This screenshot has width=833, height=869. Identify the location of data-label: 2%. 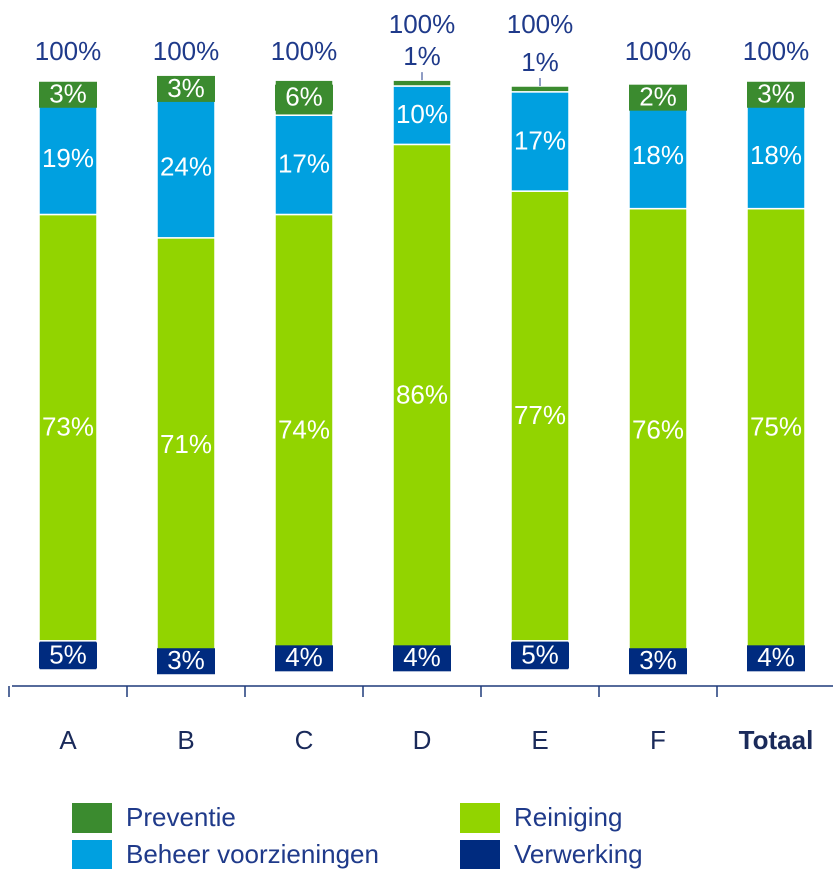
(658, 97).